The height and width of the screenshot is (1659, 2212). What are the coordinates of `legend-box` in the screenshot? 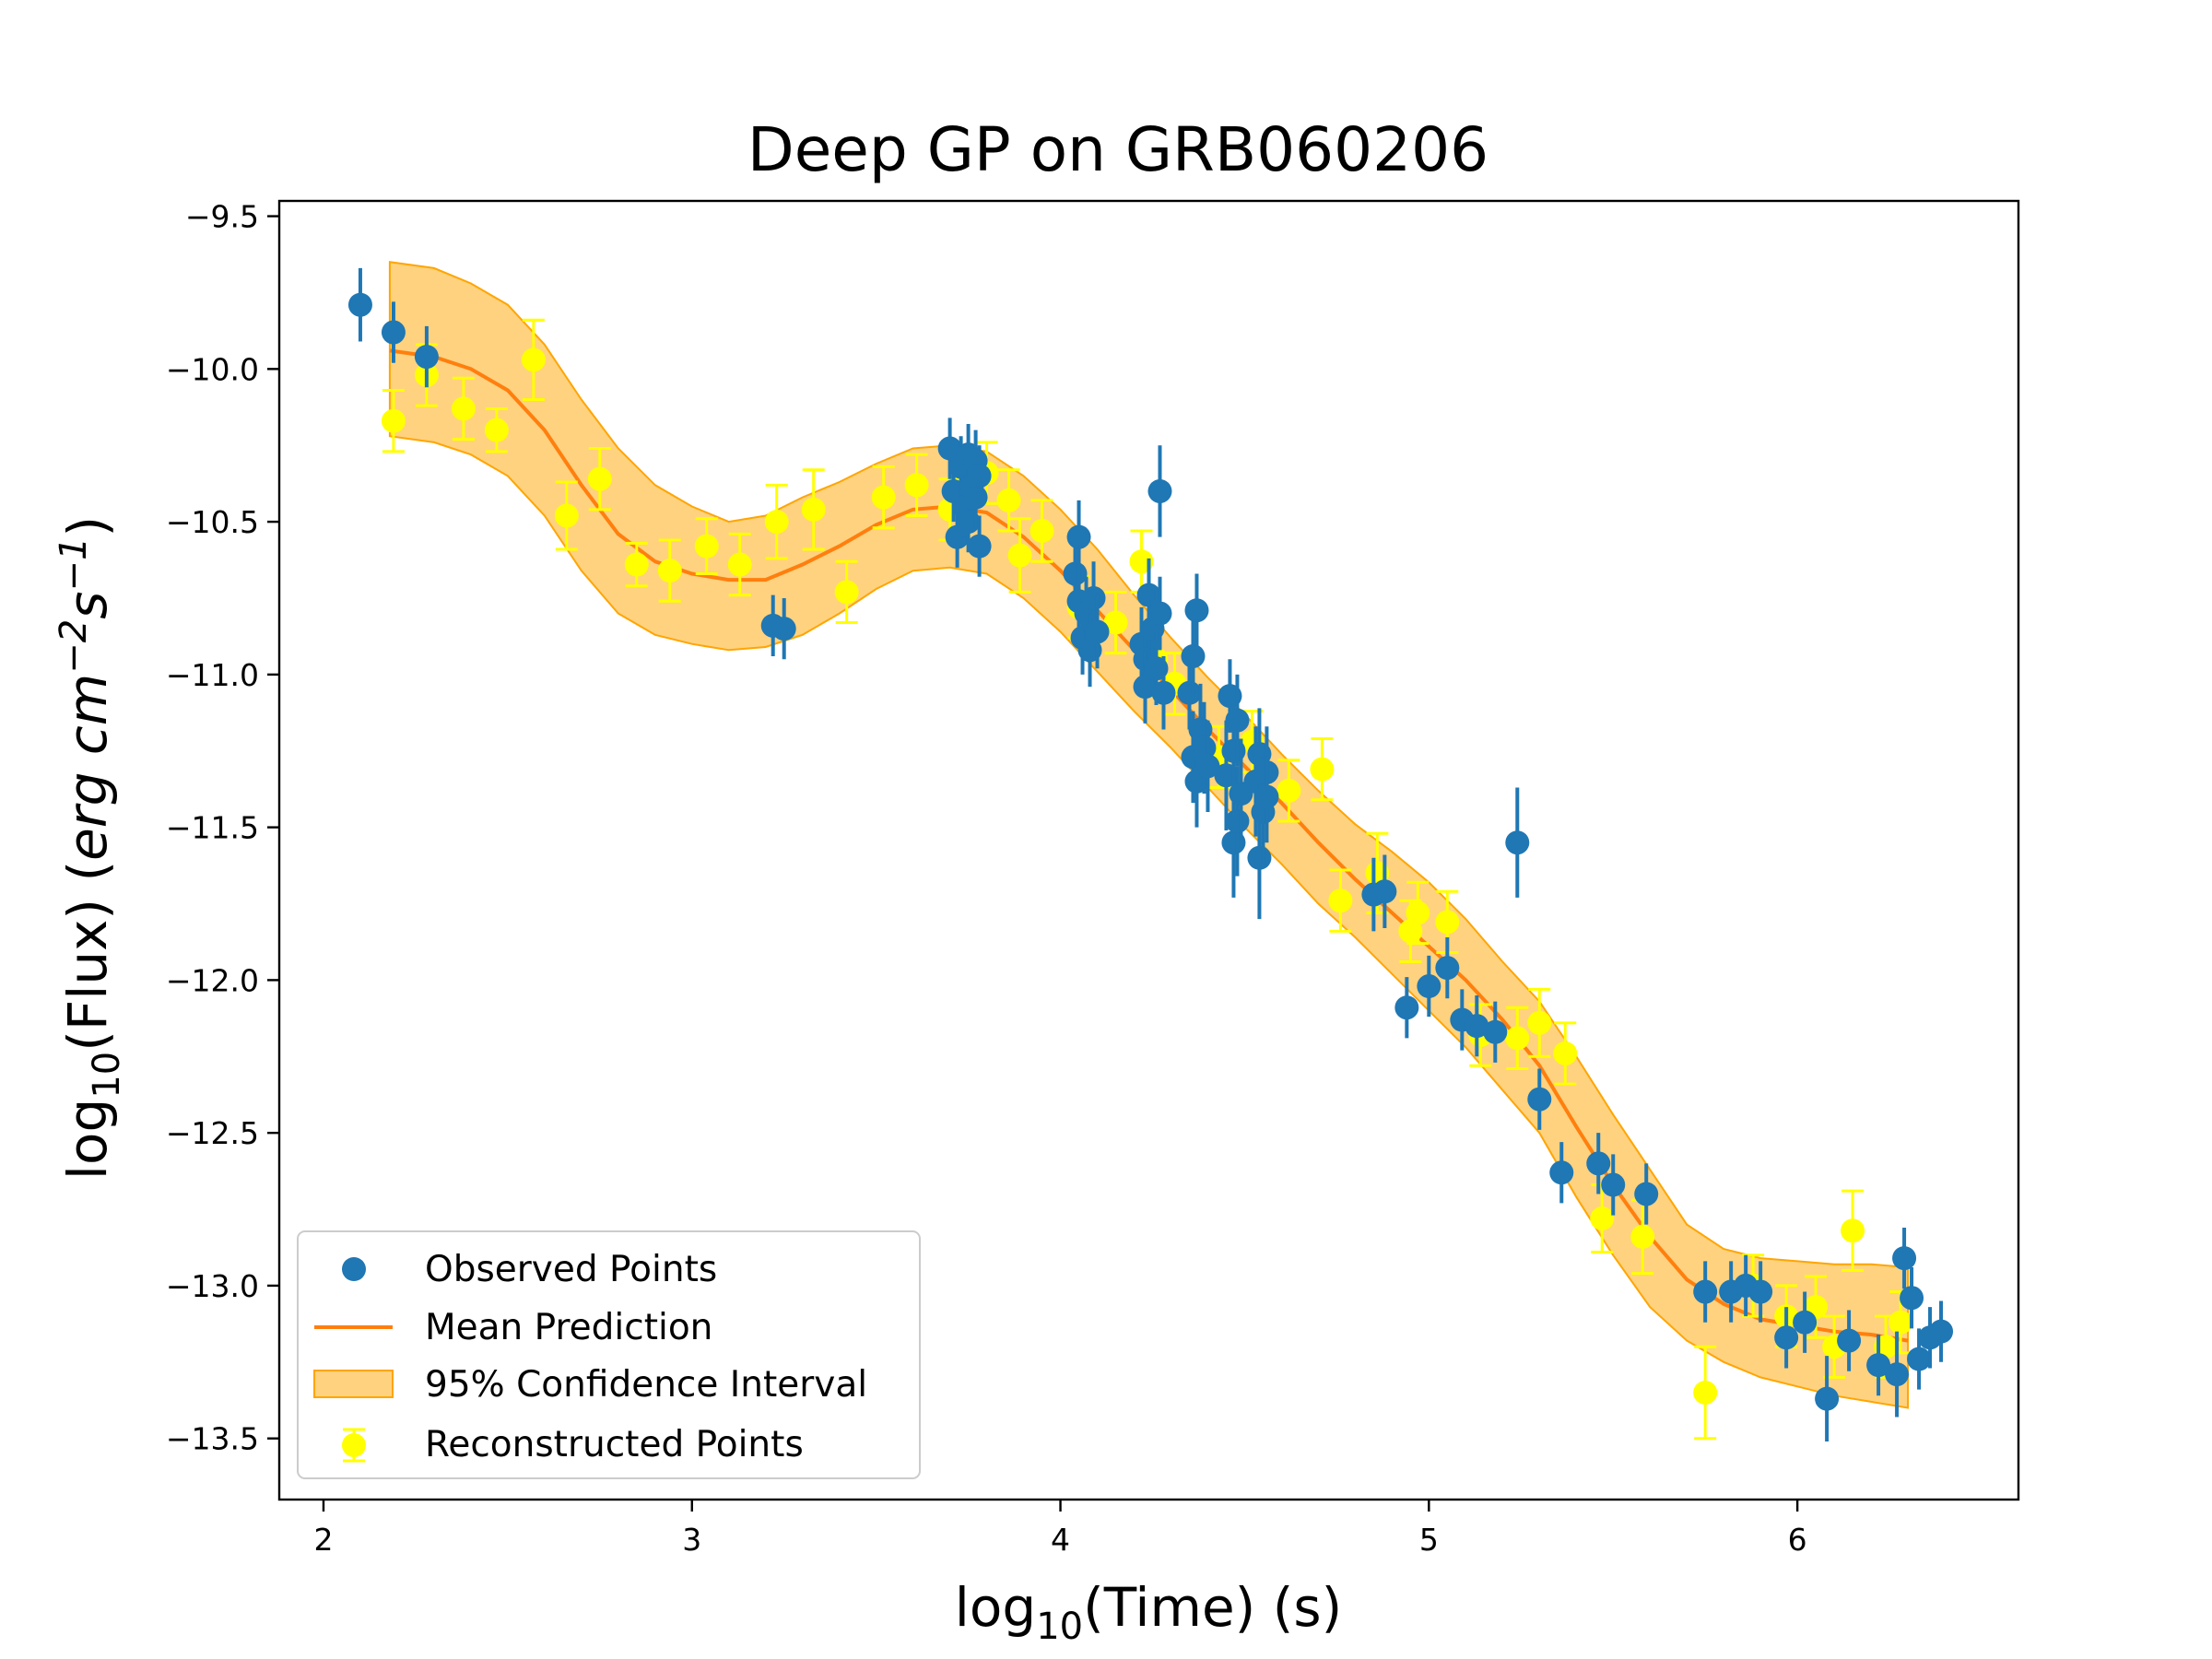 It's located at (609, 1354).